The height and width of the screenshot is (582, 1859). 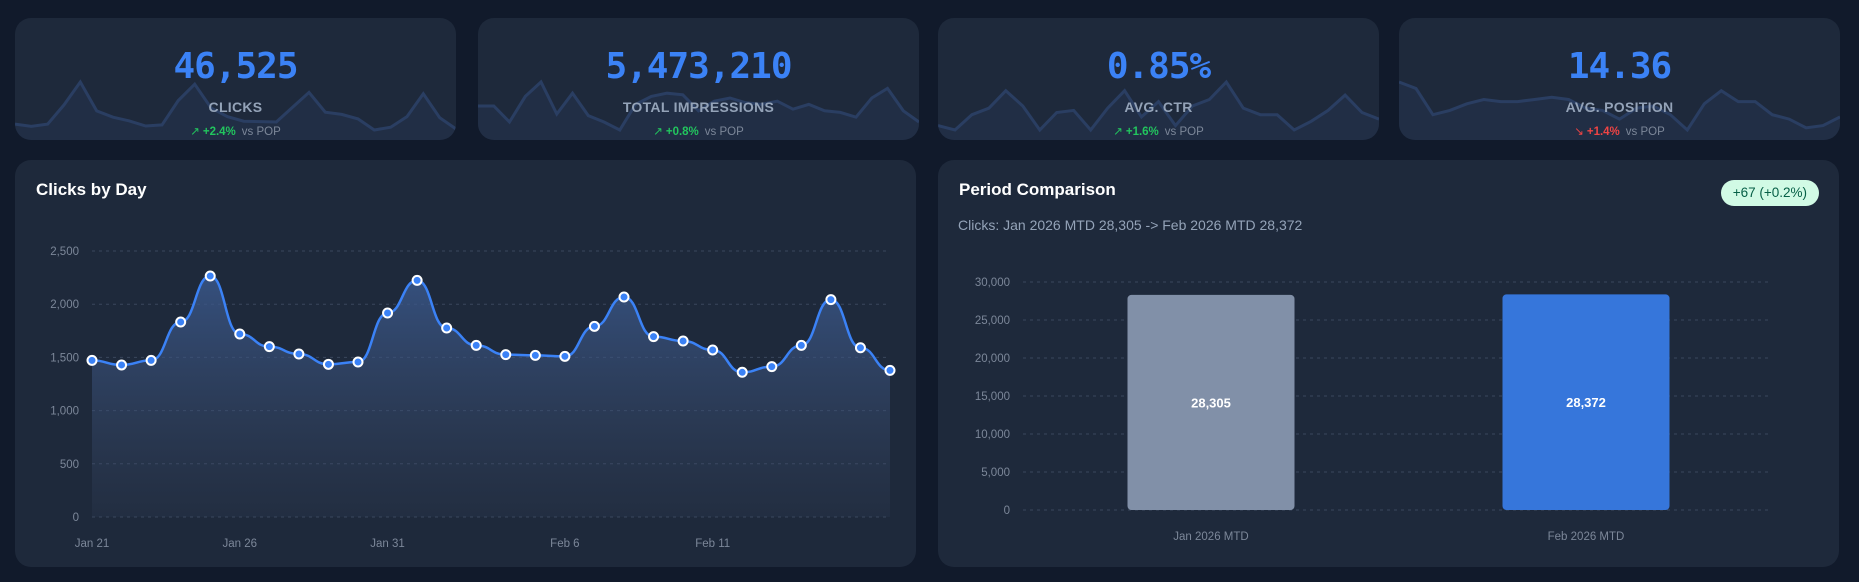 What do you see at coordinates (219, 132) in the screenshot?
I see `change-percent: +2.4%` at bounding box center [219, 132].